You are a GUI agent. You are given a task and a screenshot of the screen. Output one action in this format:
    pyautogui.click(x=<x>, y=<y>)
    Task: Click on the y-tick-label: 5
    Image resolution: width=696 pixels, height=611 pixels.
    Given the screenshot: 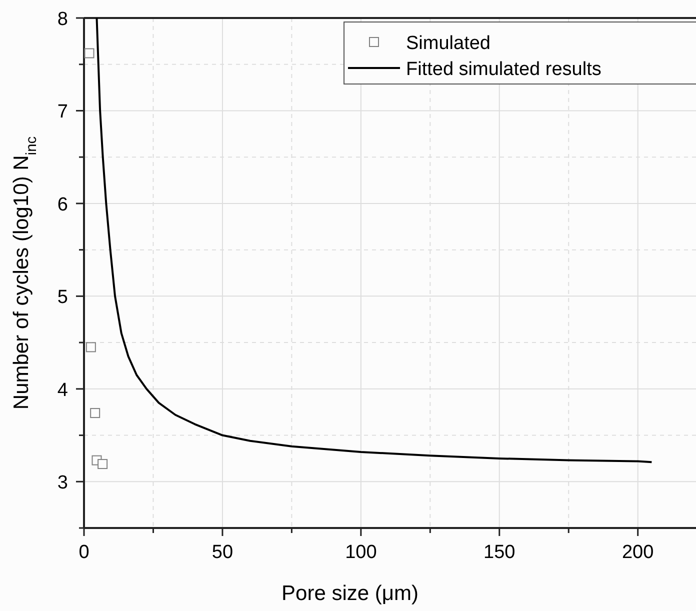 What is the action you would take?
    pyautogui.click(x=62, y=297)
    